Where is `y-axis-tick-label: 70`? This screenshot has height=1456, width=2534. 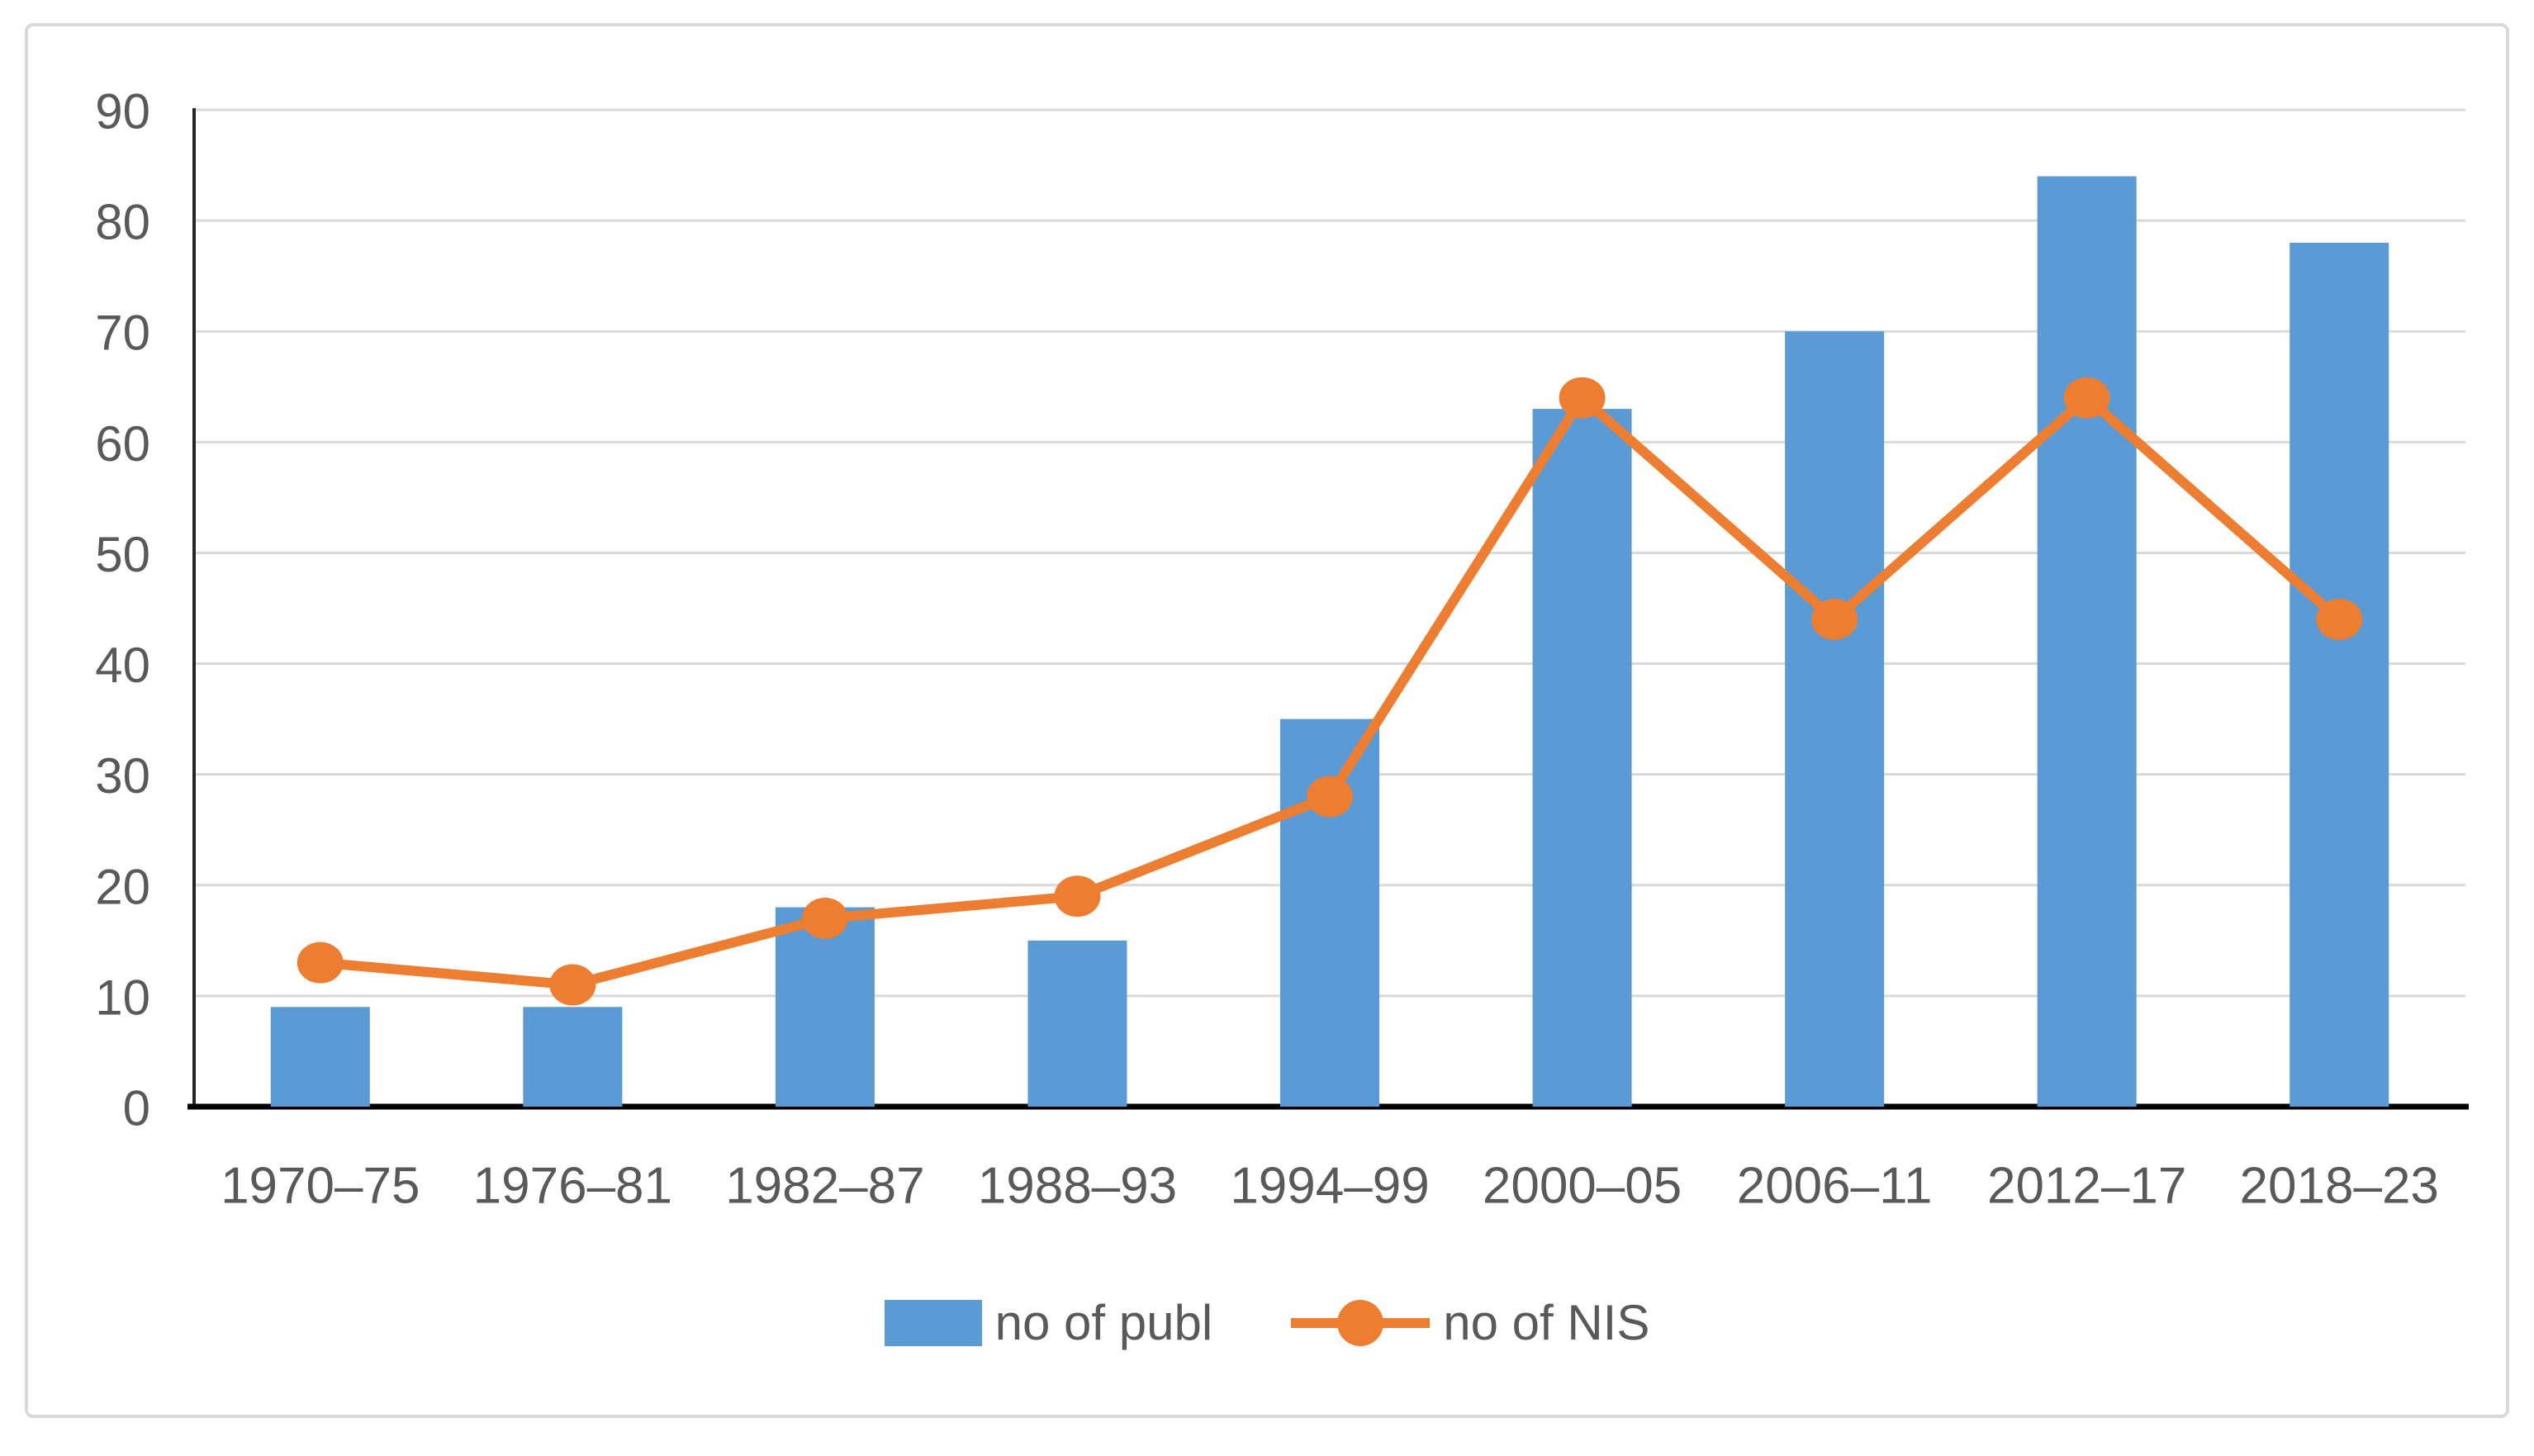
y-axis-tick-label: 70 is located at coordinates (123, 333).